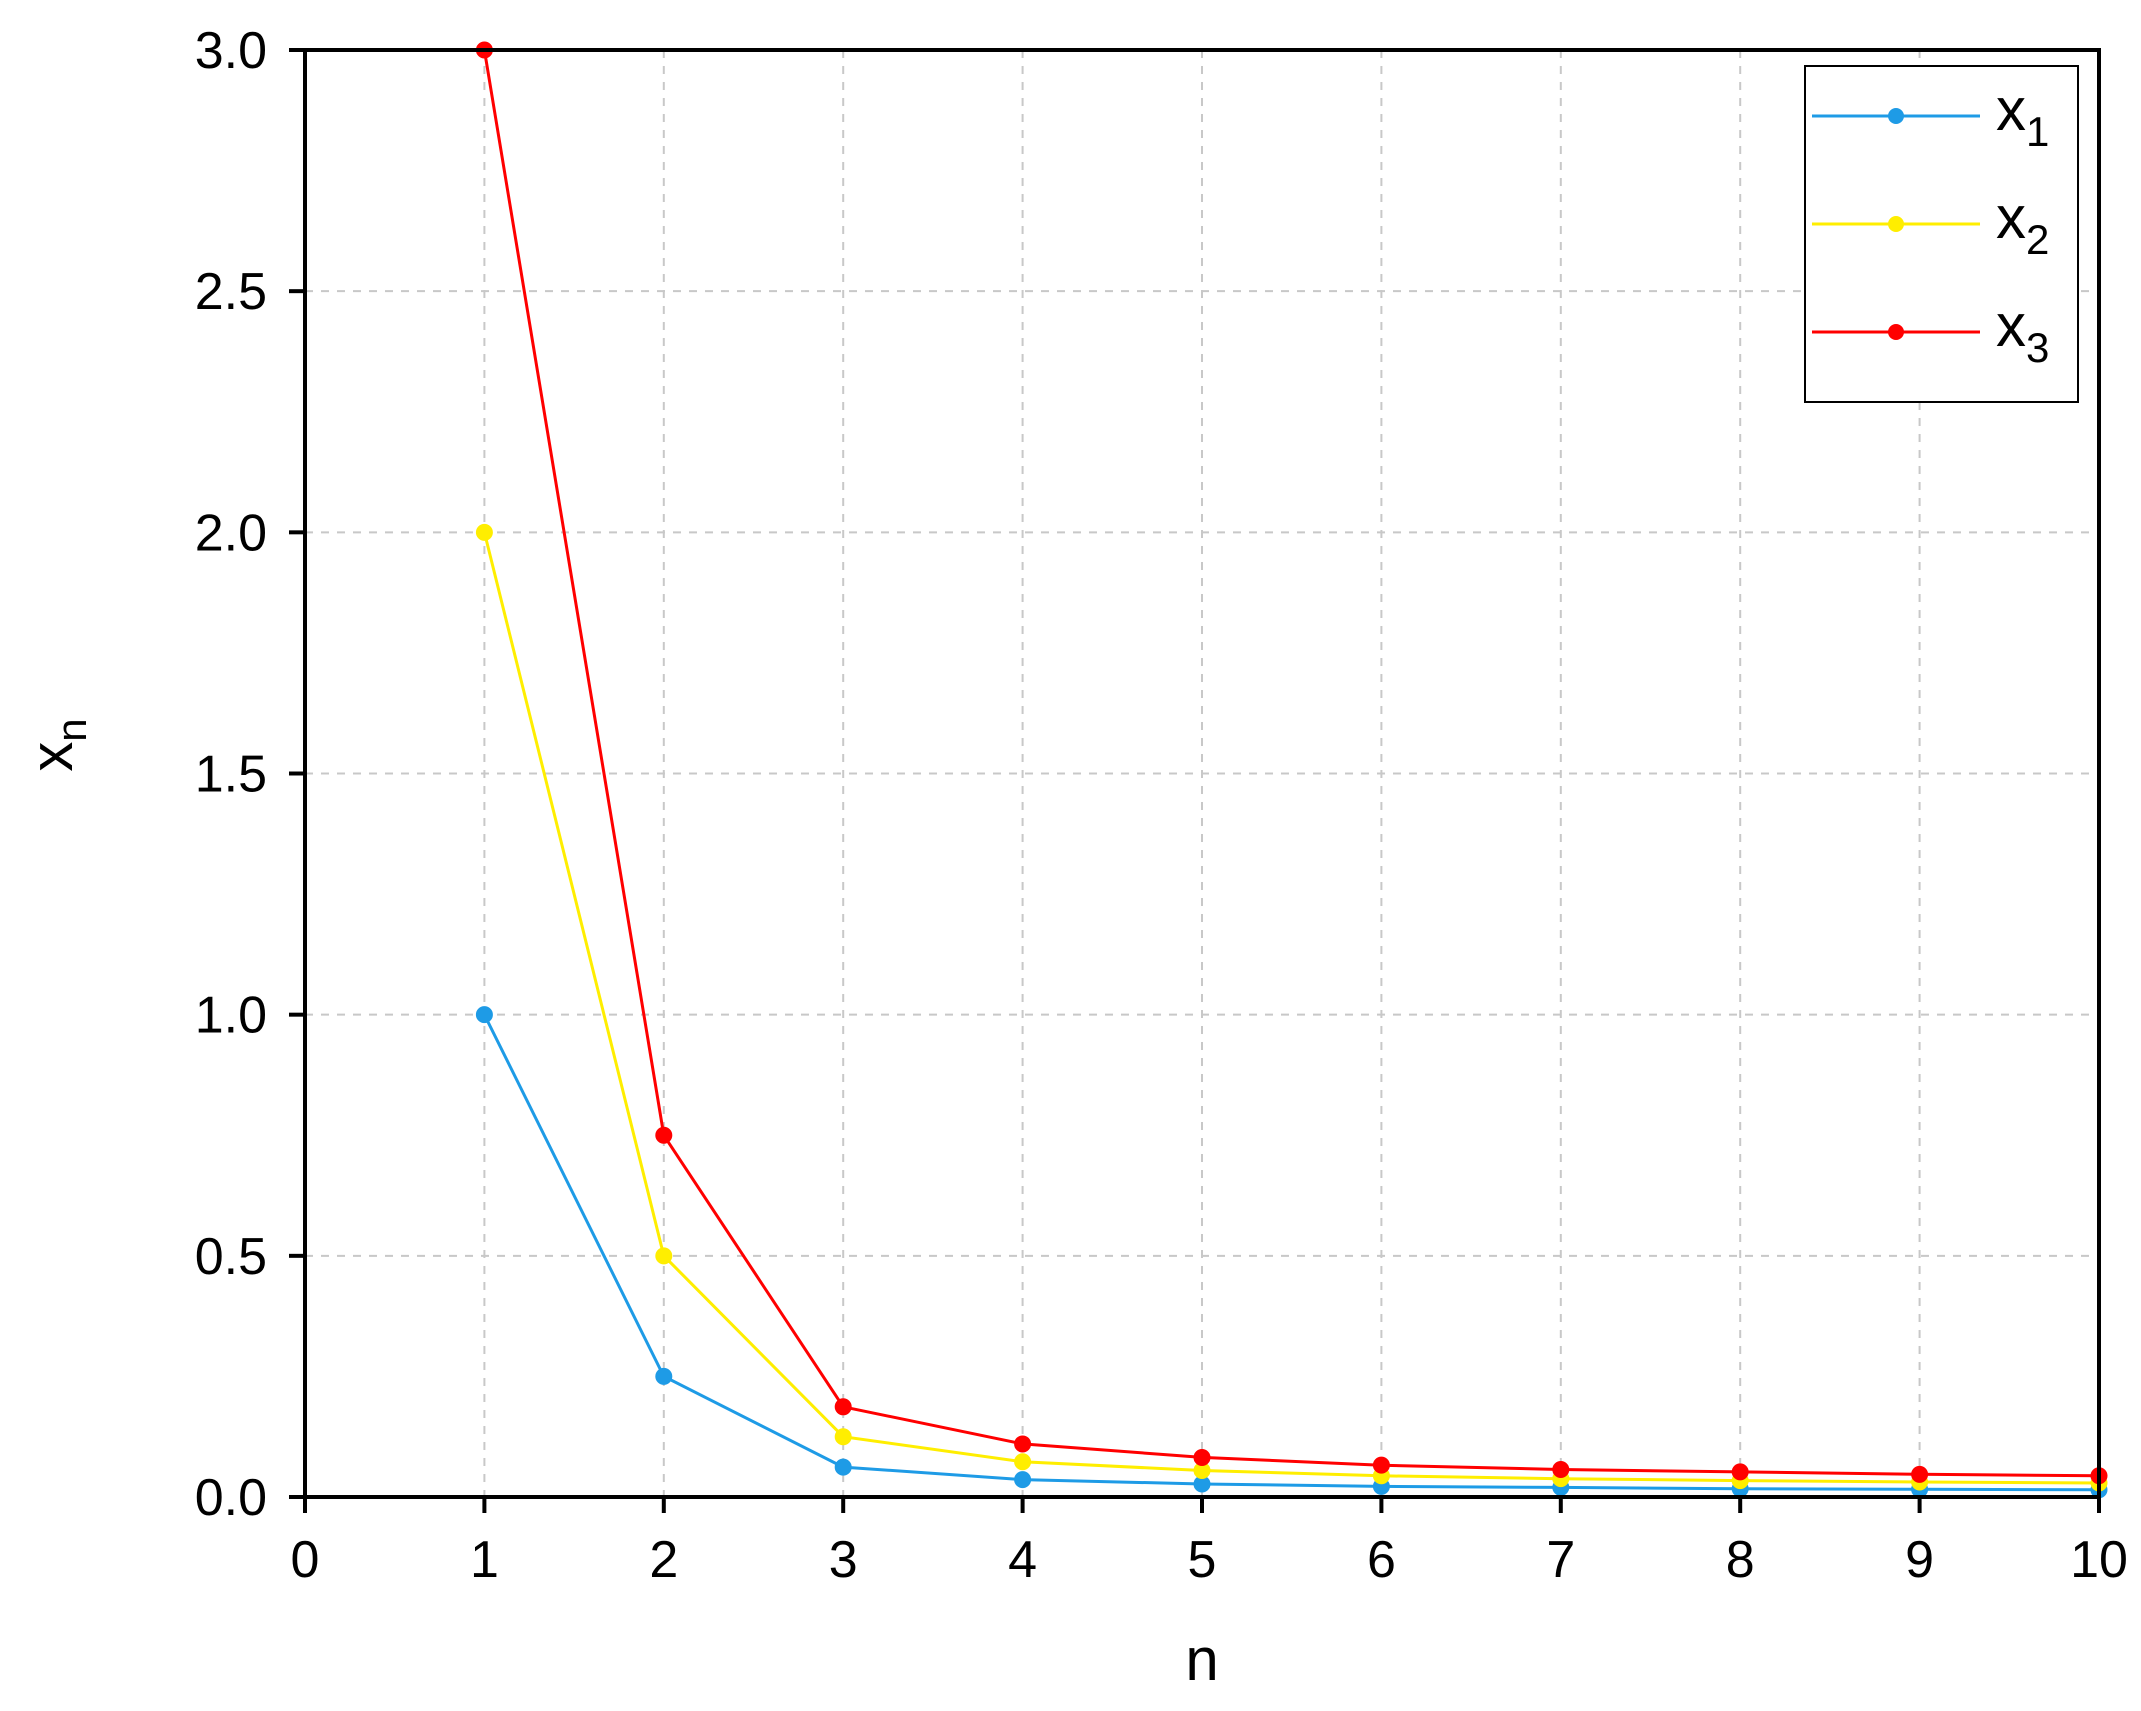 This screenshot has width=2141, height=1711. Describe the element at coordinates (51, 757) in the screenshot. I see `y-axis-title-base: x` at that location.